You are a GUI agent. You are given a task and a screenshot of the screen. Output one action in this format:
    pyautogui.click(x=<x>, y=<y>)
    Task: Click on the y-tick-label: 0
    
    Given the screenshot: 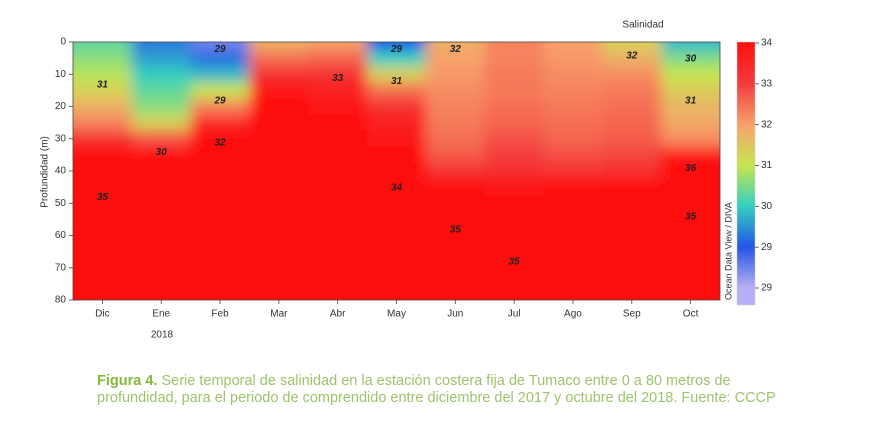 What is the action you would take?
    pyautogui.click(x=63, y=42)
    